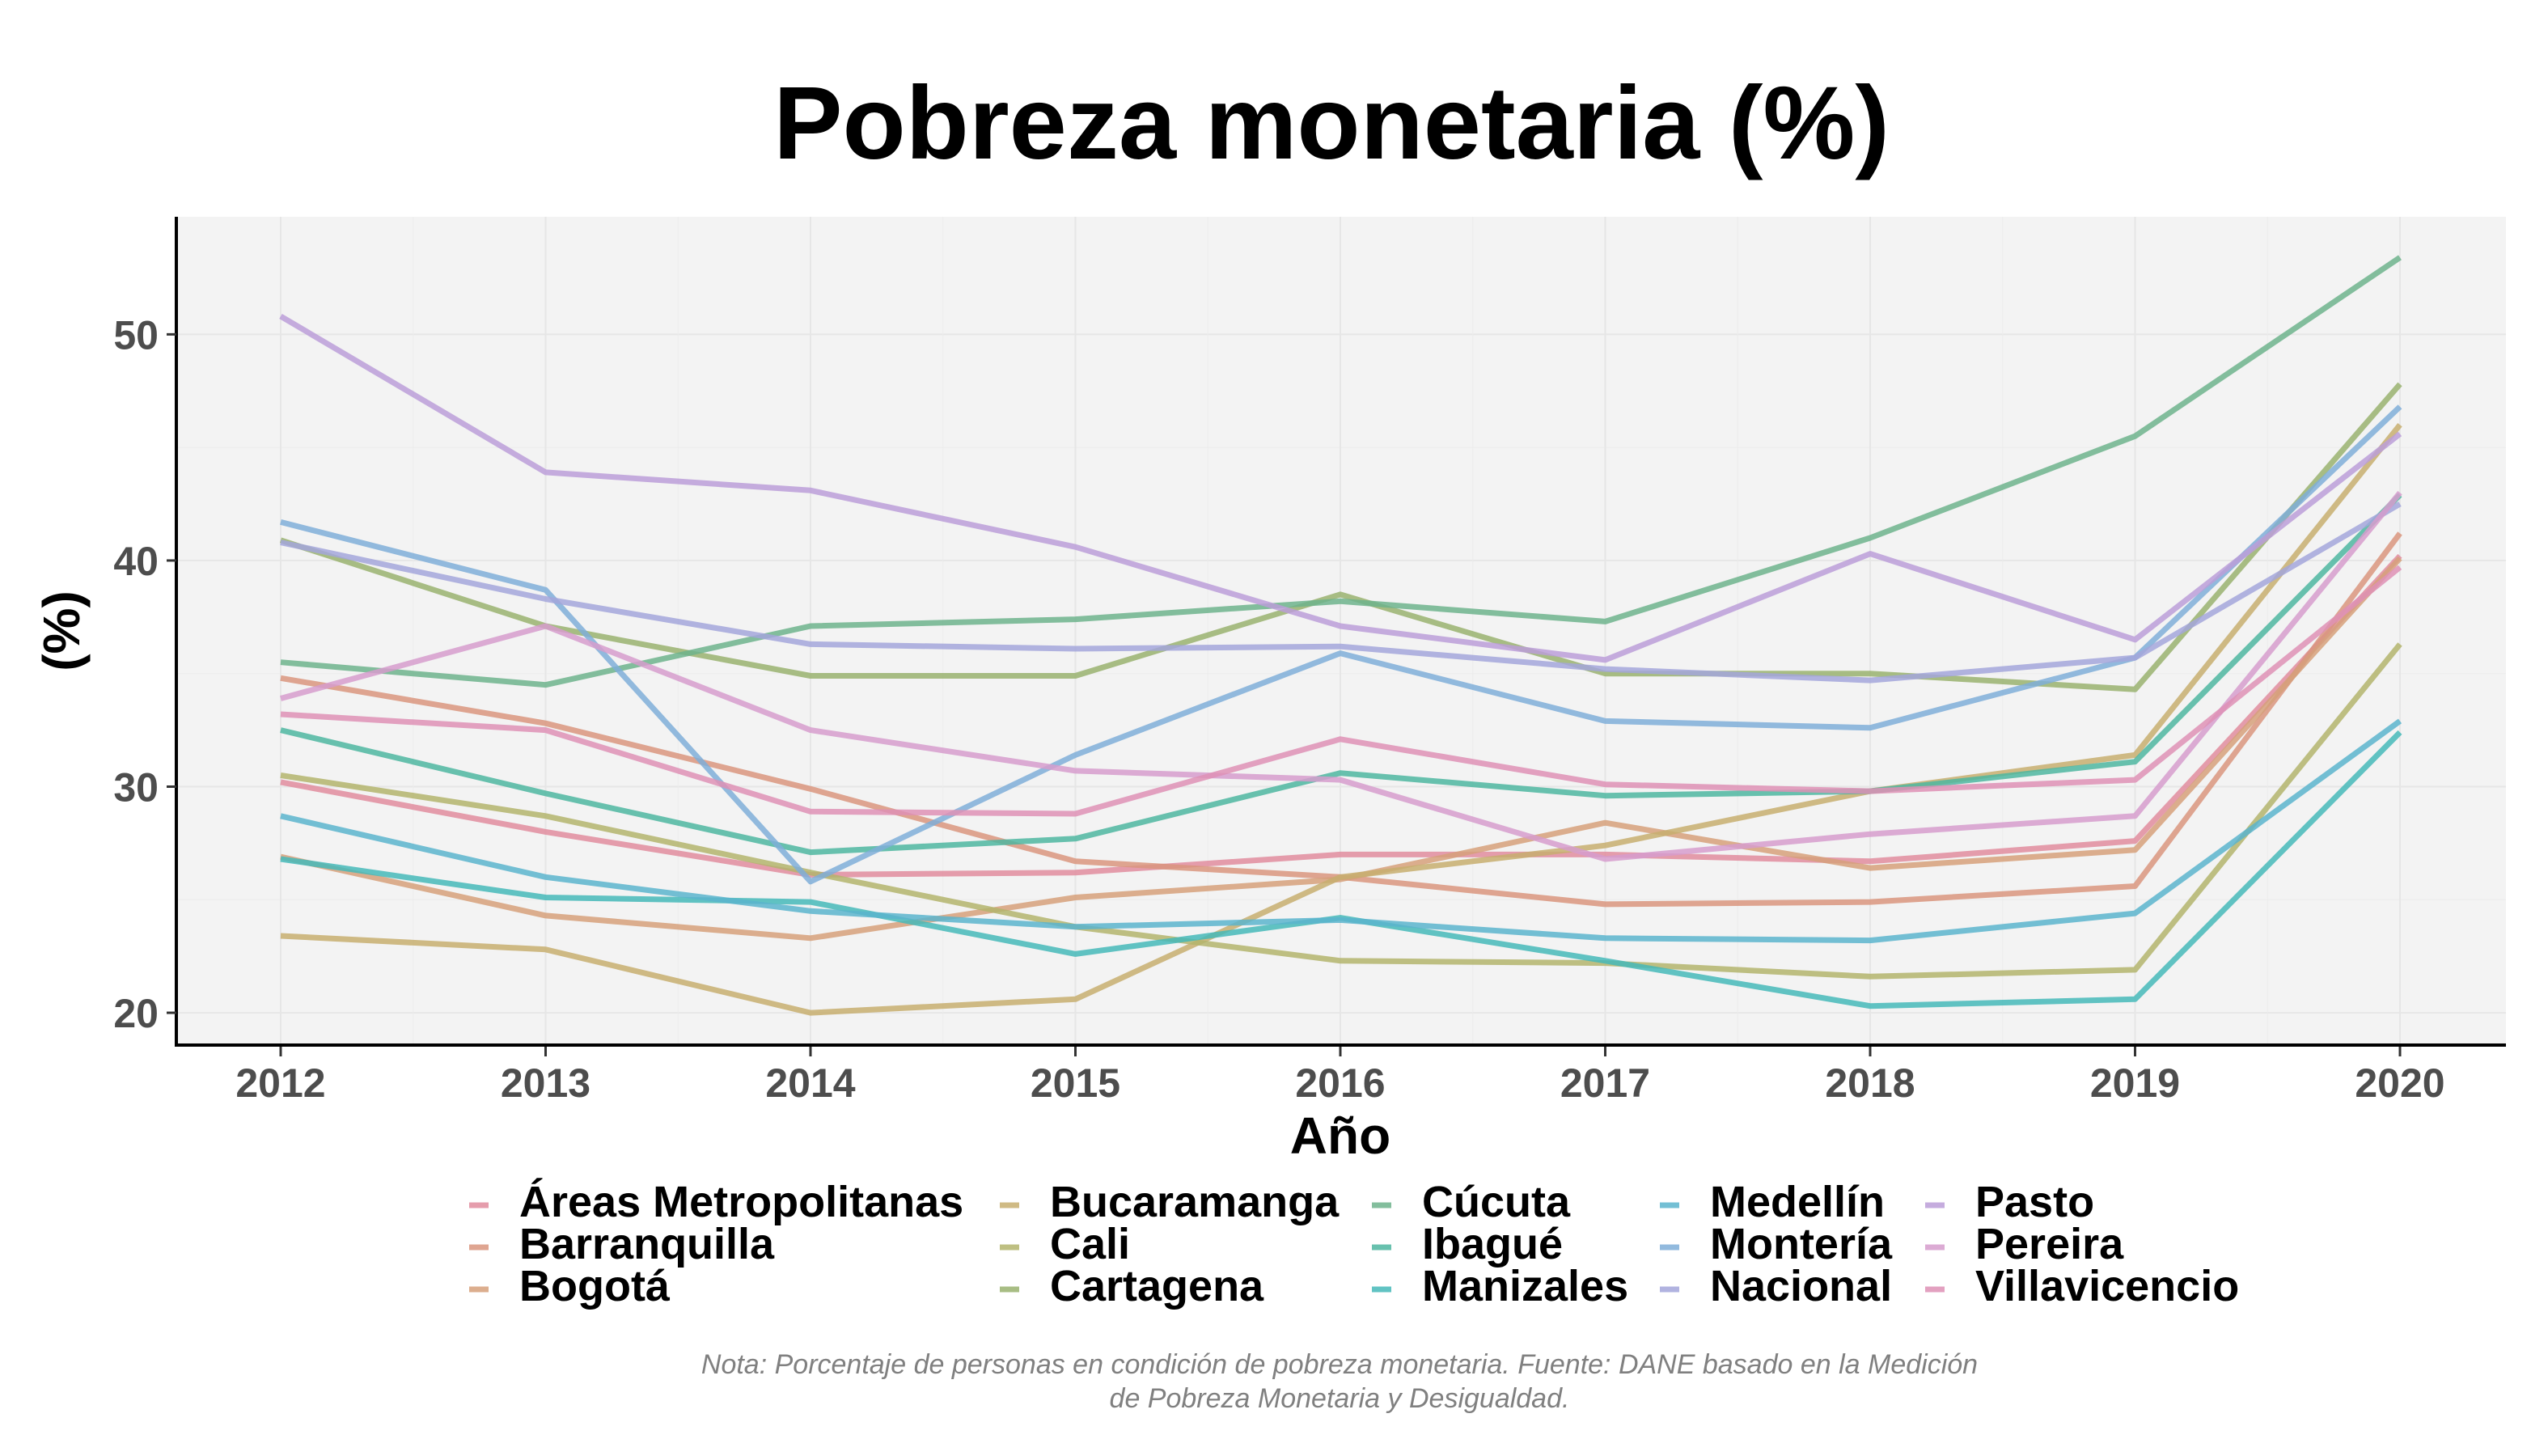 The height and width of the screenshot is (1456, 2548). I want to click on legend-label-areas-metropolitanas: Áreas Metropolitanas, so click(741, 1202).